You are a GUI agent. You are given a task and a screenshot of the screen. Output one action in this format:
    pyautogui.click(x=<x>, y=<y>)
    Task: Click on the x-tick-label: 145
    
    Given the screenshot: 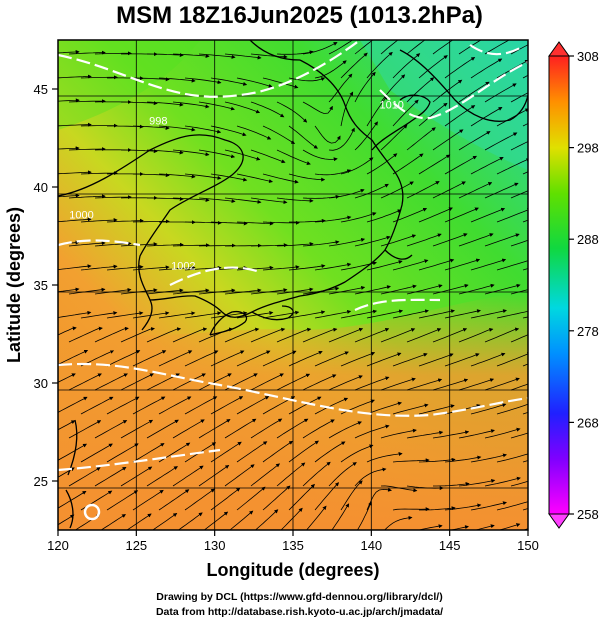 What is the action you would take?
    pyautogui.click(x=450, y=545)
    